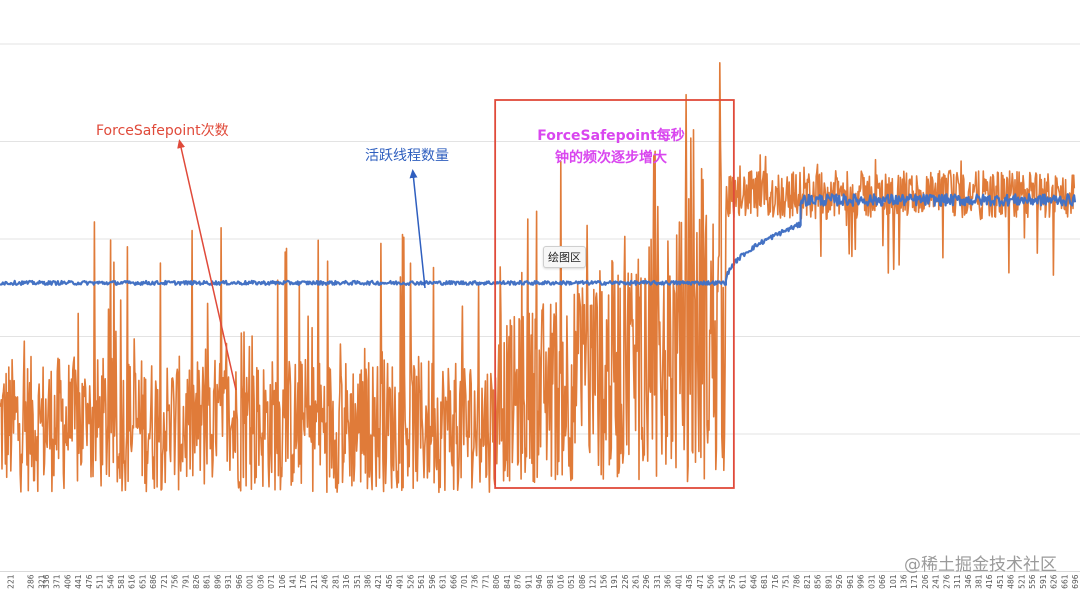  What do you see at coordinates (46, 581) in the screenshot?
I see `x-tick-label: 6336` at bounding box center [46, 581].